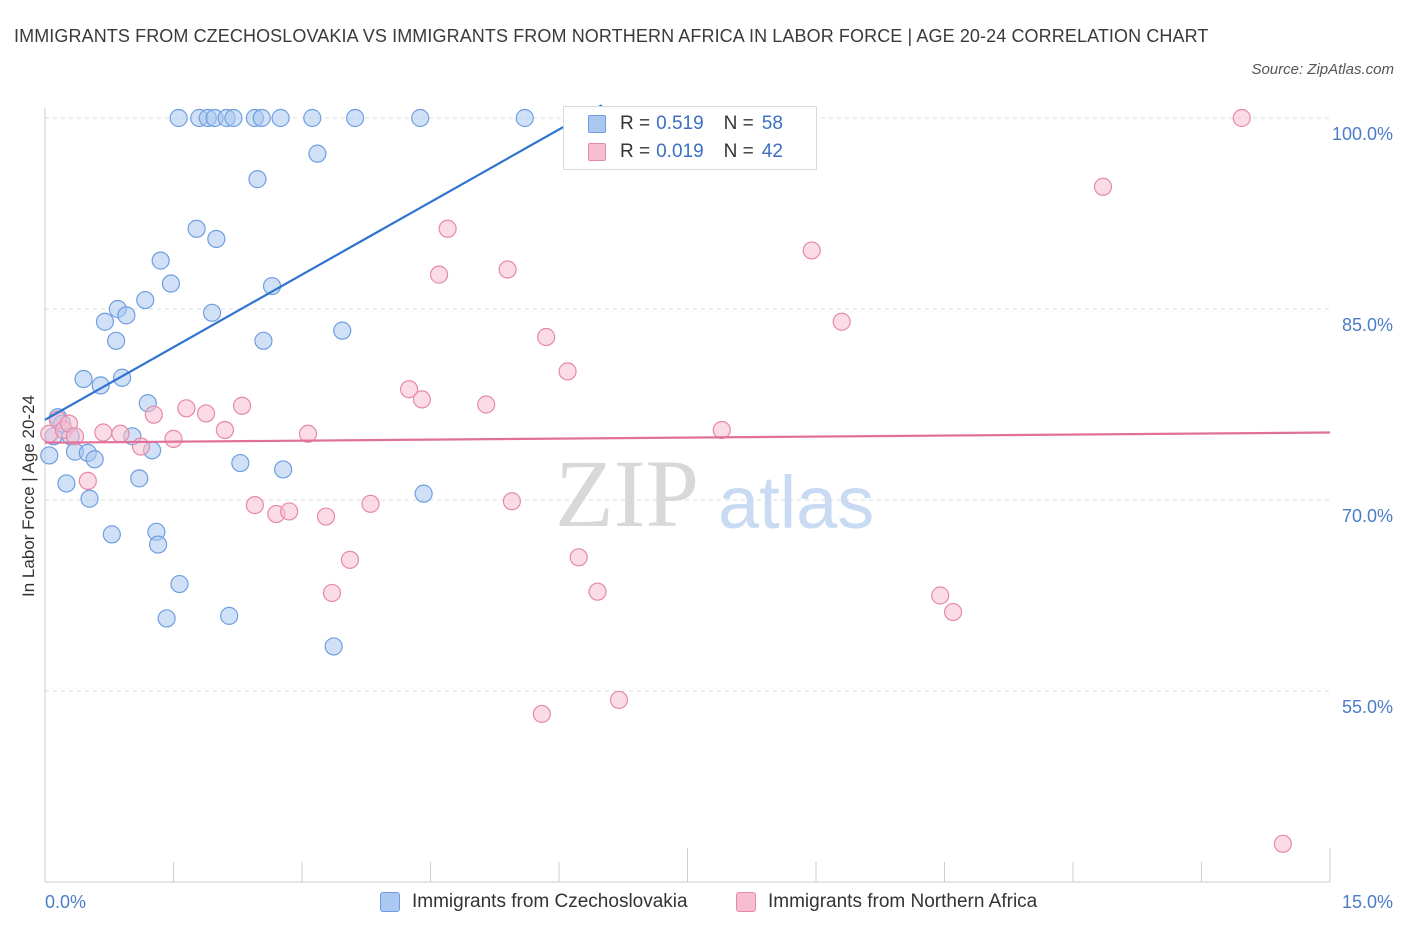 The height and width of the screenshot is (930, 1406). Describe the element at coordinates (714, 493) in the screenshot. I see `watermark: ZIP atlas` at that location.